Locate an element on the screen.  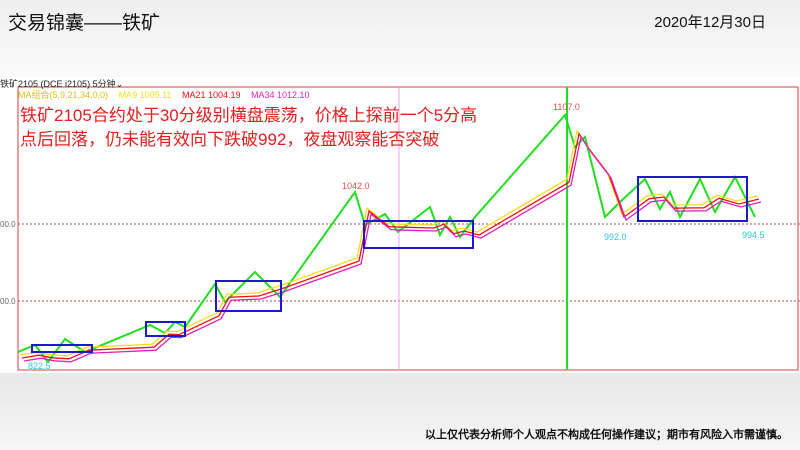
price-annotation: 1107.0 is located at coordinates (566, 107).